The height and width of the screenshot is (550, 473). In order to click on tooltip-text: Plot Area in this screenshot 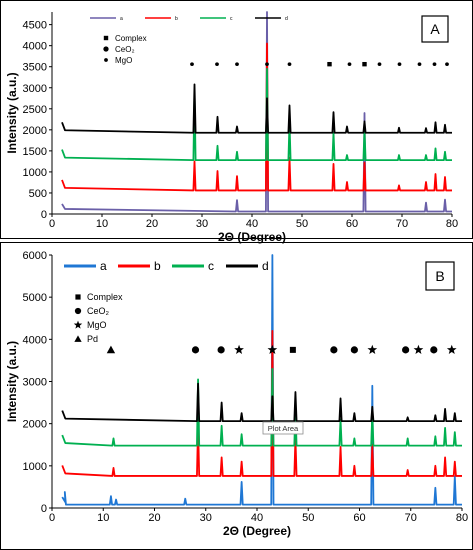, I will do `click(283, 428)`.